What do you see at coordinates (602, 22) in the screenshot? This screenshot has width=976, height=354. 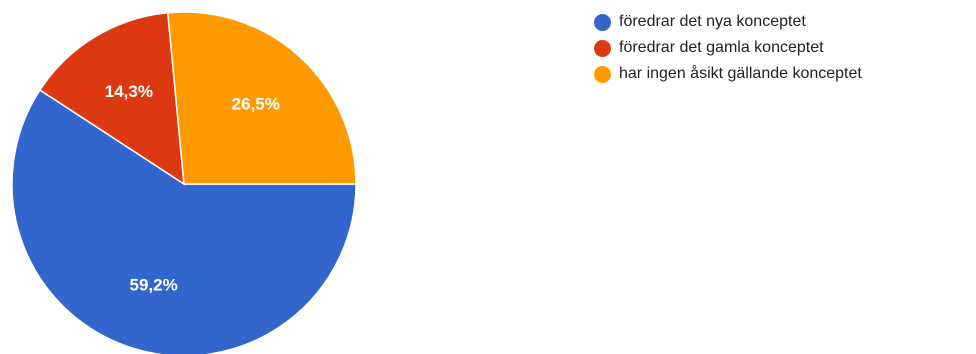 I see `legend-swatch-new-concept` at bounding box center [602, 22].